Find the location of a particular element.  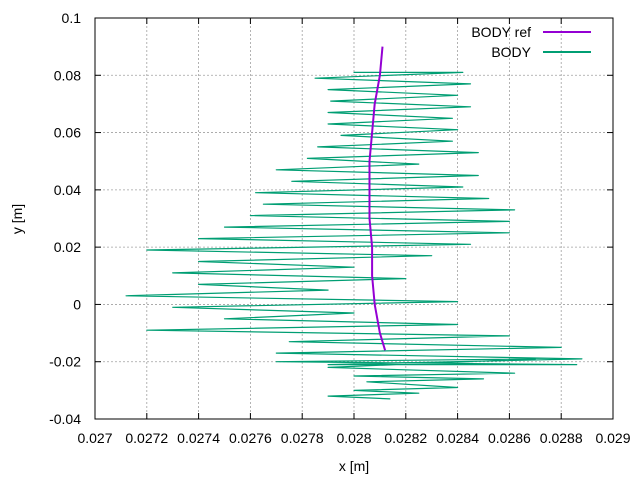

y-tick-label: 0 is located at coordinates (77, 304).